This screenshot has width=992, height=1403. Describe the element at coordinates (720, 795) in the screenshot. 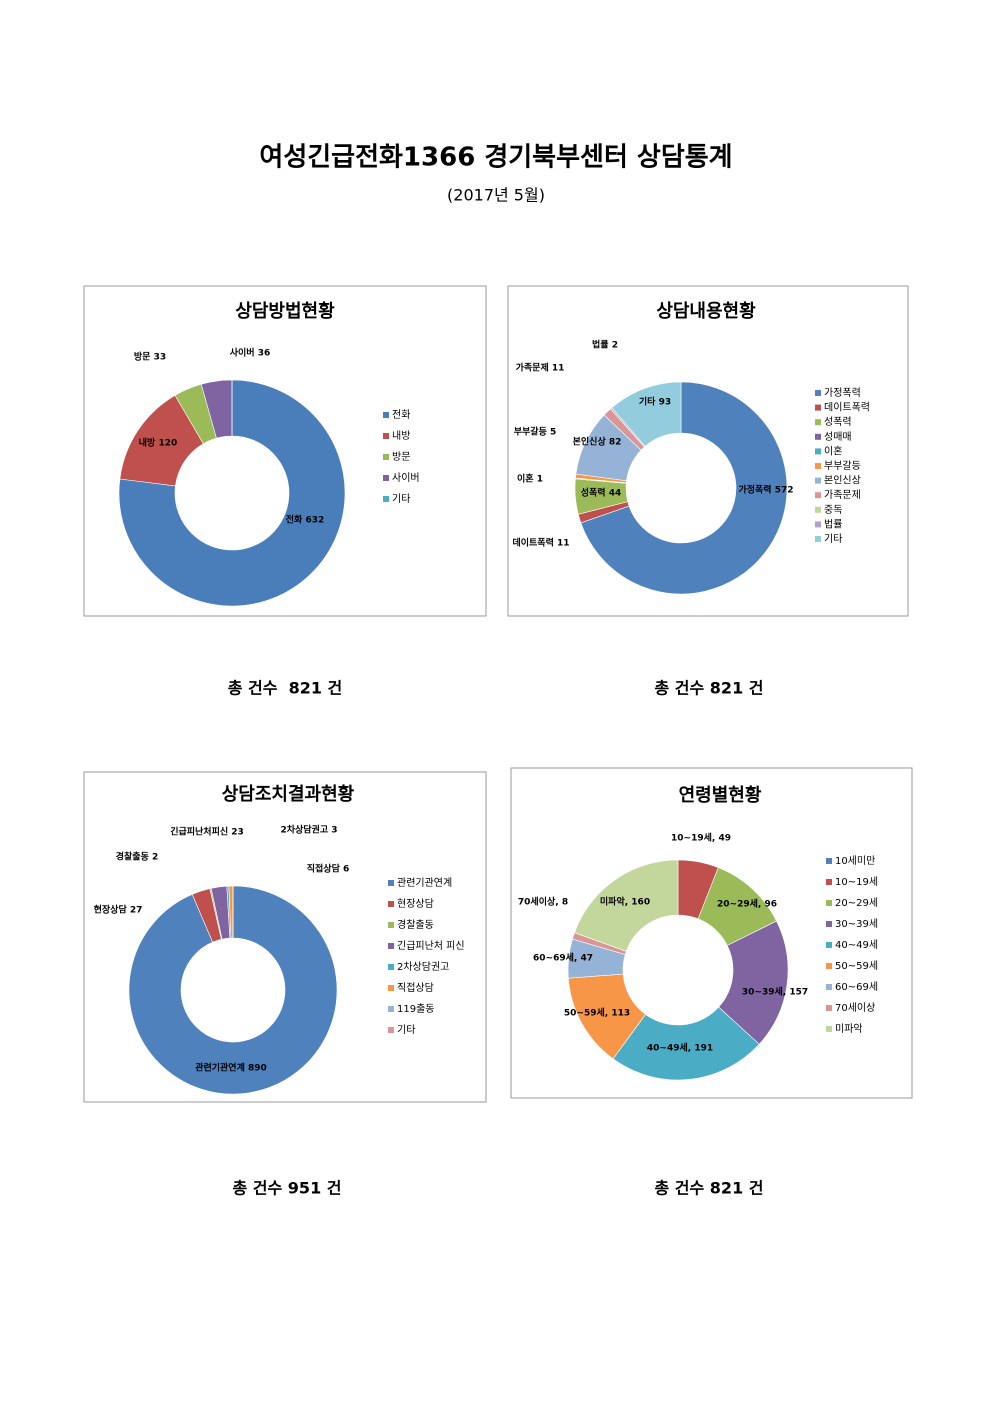

I see `chart-title: 연령별현황` at that location.